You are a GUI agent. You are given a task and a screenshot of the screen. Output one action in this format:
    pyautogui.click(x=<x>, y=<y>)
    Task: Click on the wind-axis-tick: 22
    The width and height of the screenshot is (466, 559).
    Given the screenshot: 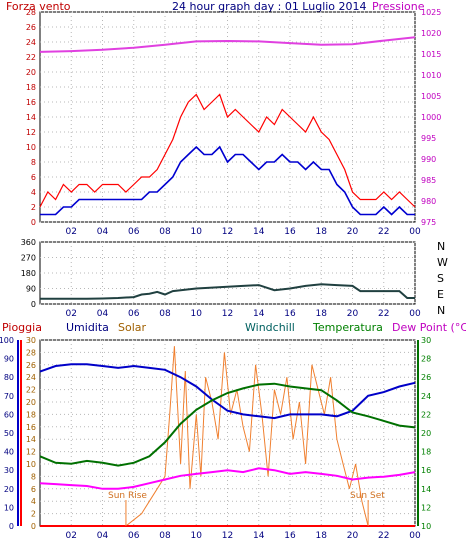 What is the action you would take?
    pyautogui.click(x=31, y=57)
    